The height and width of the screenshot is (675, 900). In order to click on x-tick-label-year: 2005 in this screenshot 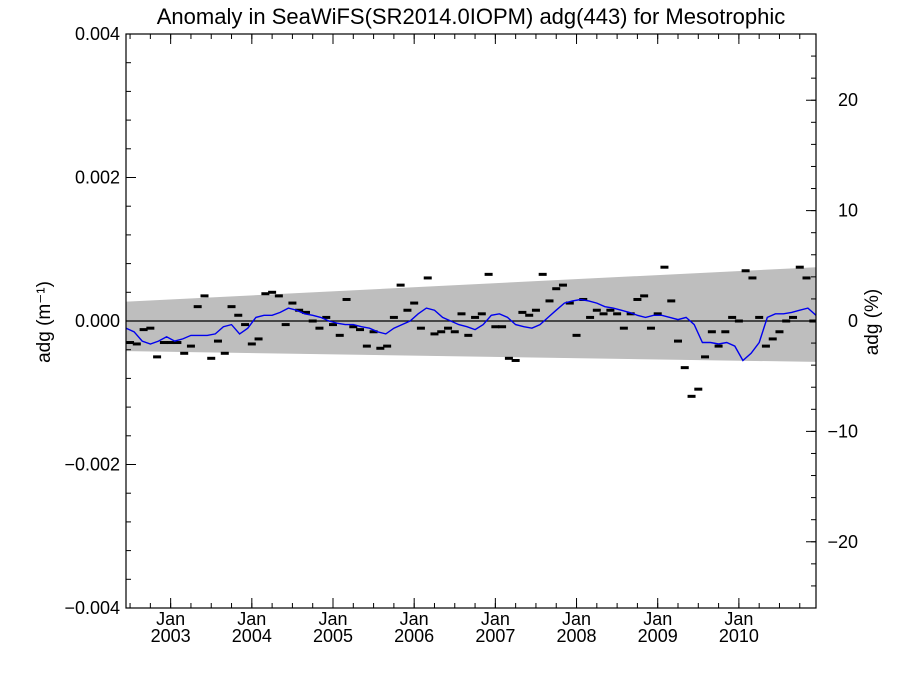, I will do `click(333, 636)`.